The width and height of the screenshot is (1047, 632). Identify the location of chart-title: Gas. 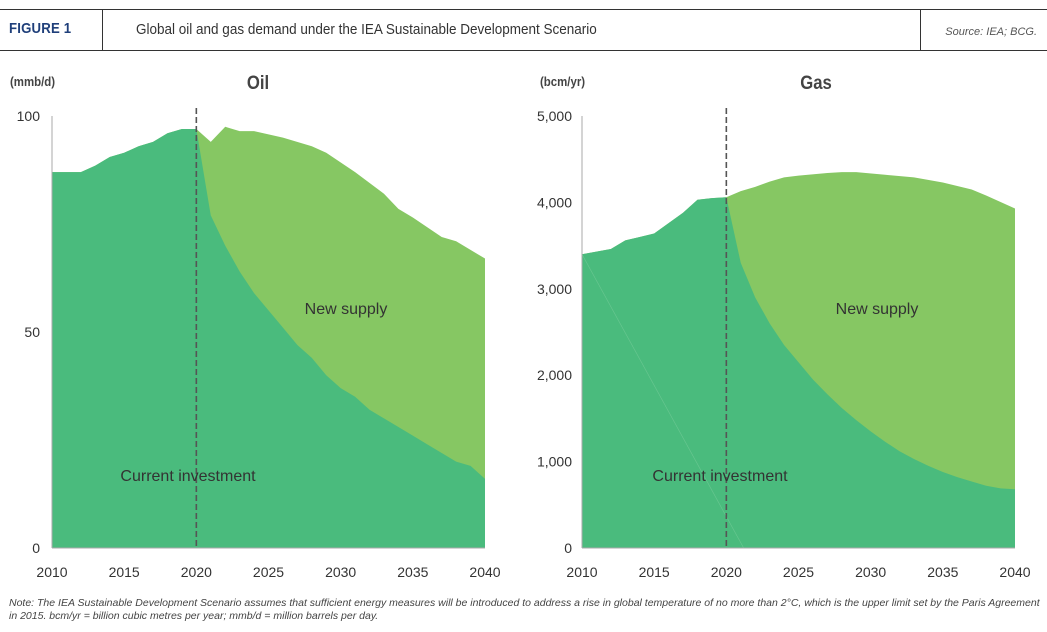
(816, 82).